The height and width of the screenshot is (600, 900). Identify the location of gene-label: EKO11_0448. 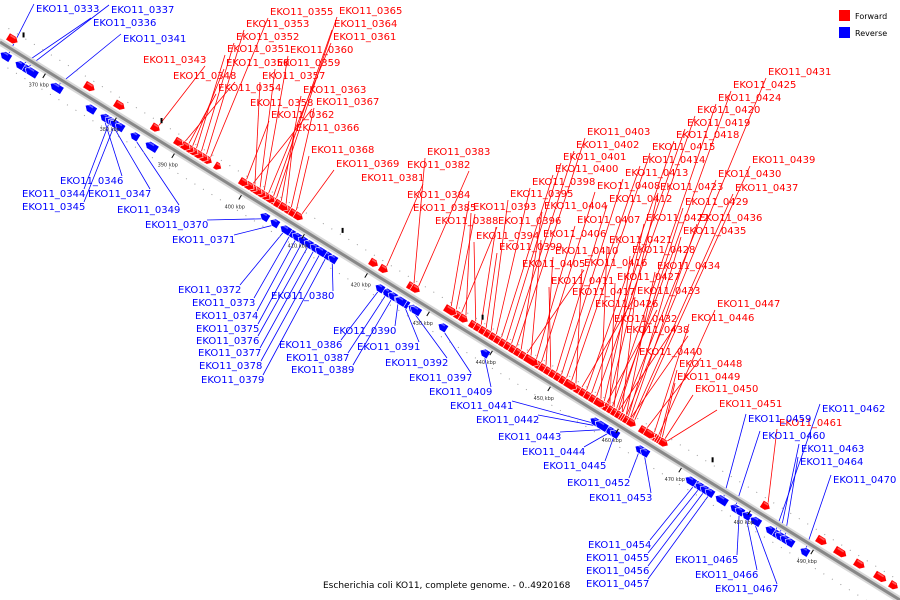
(710, 364).